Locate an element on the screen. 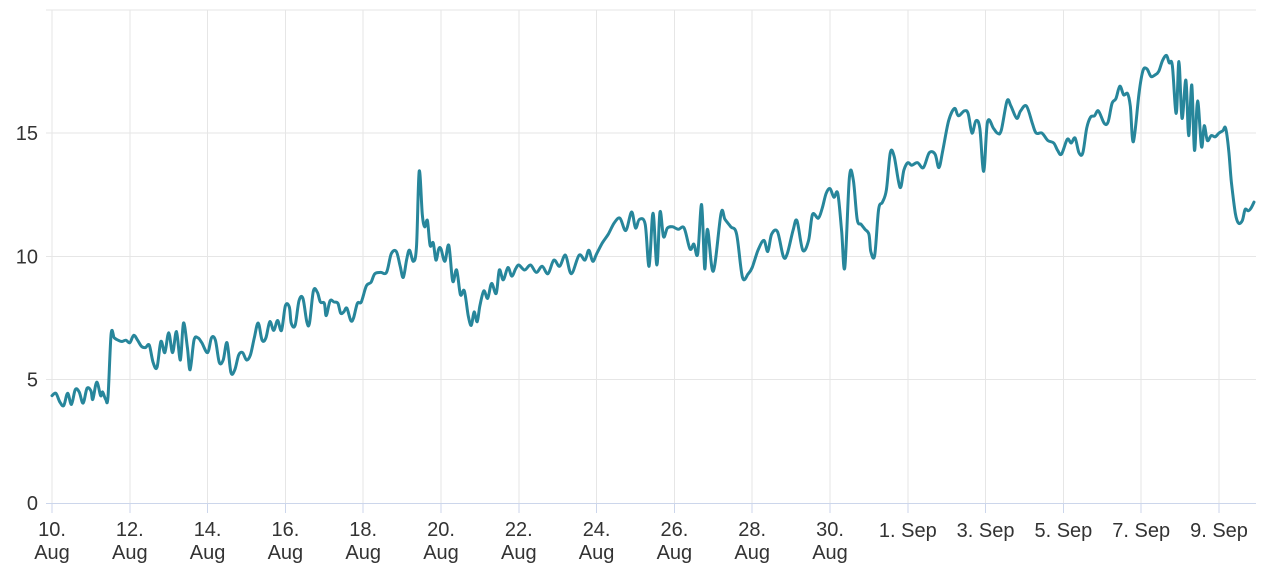  x-axis-label: 26. is located at coordinates (674, 530).